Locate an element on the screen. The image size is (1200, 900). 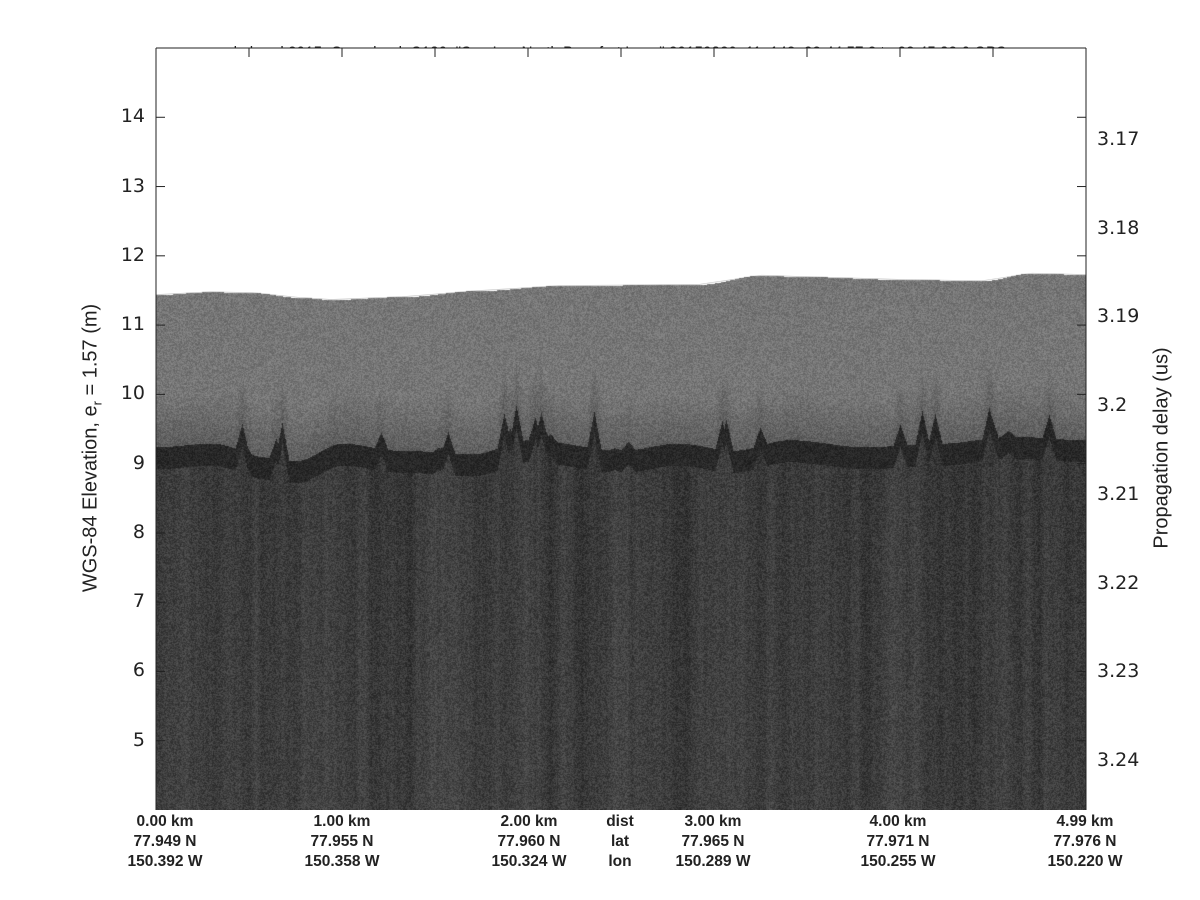
x-row-labels: dist lat lon is located at coordinates (620, 842).